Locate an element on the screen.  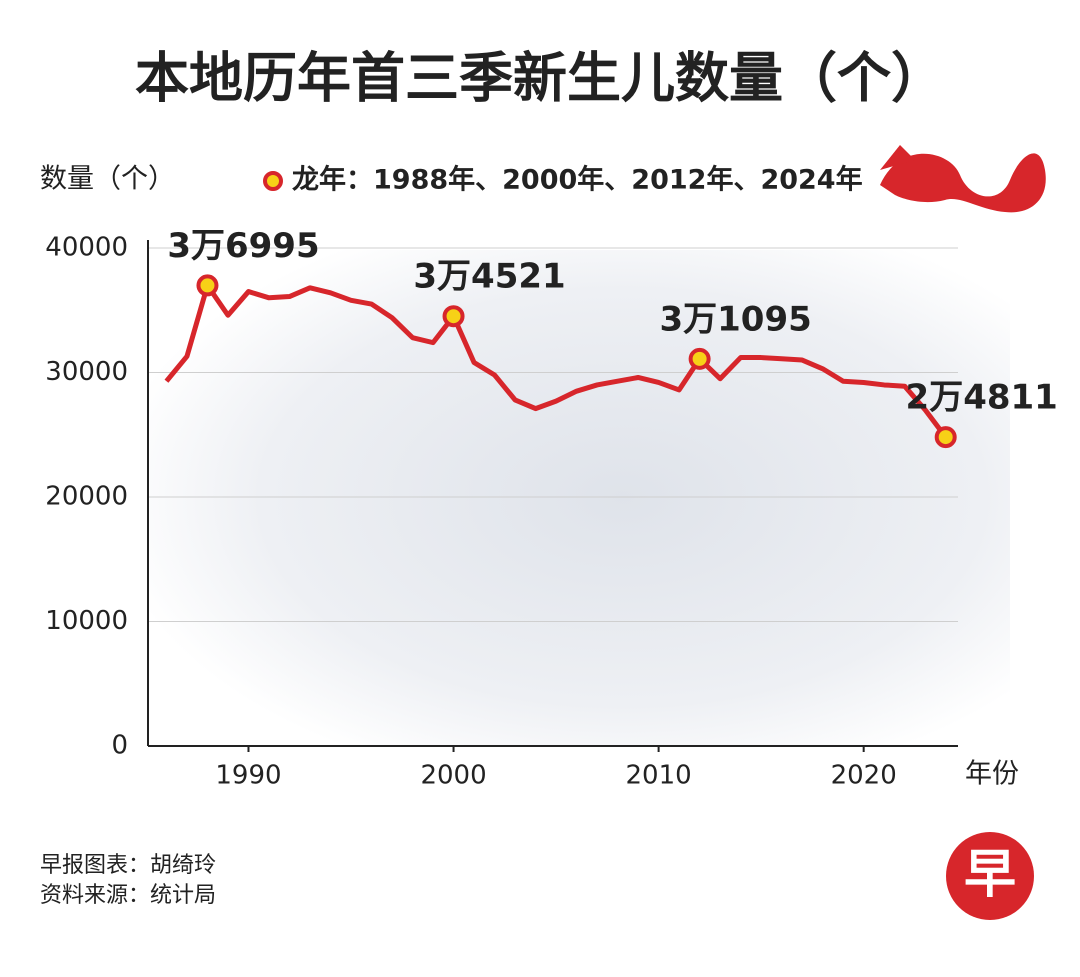
x-tick-label: 2010 is located at coordinates (659, 776).